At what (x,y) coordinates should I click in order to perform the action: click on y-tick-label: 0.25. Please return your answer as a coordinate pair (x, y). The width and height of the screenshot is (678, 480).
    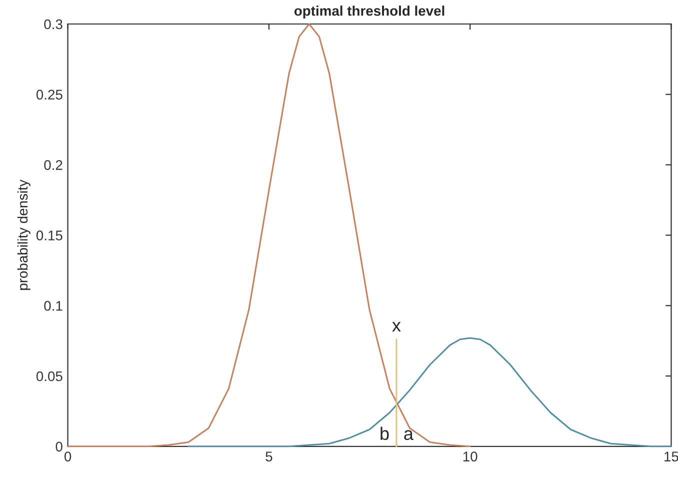
    Looking at the image, I should click on (49, 95).